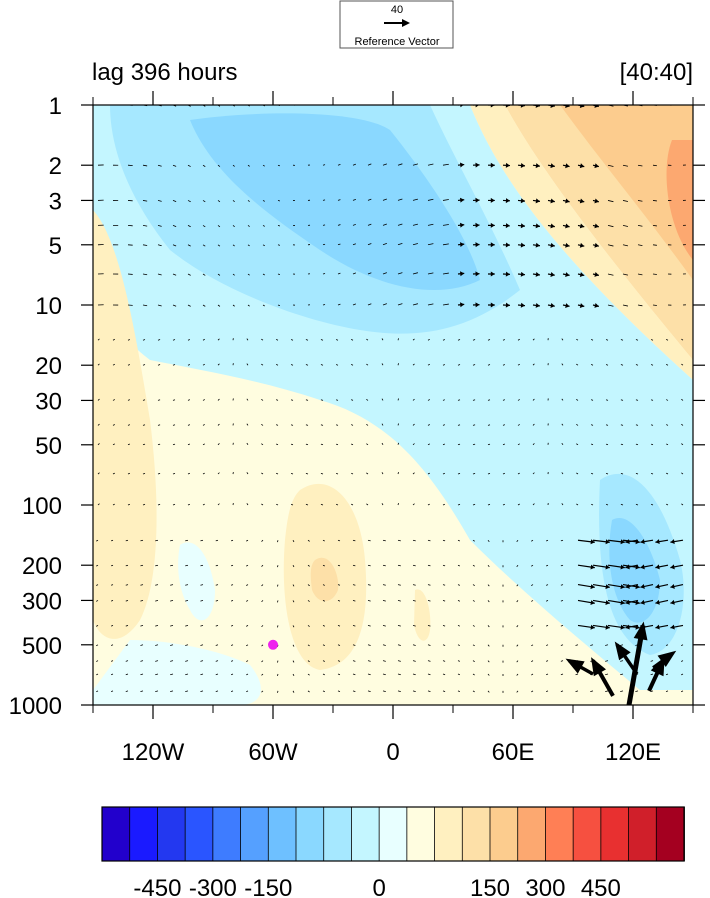  What do you see at coordinates (599, 667) in the screenshot?
I see `strong-wind-vector-head` at bounding box center [599, 667].